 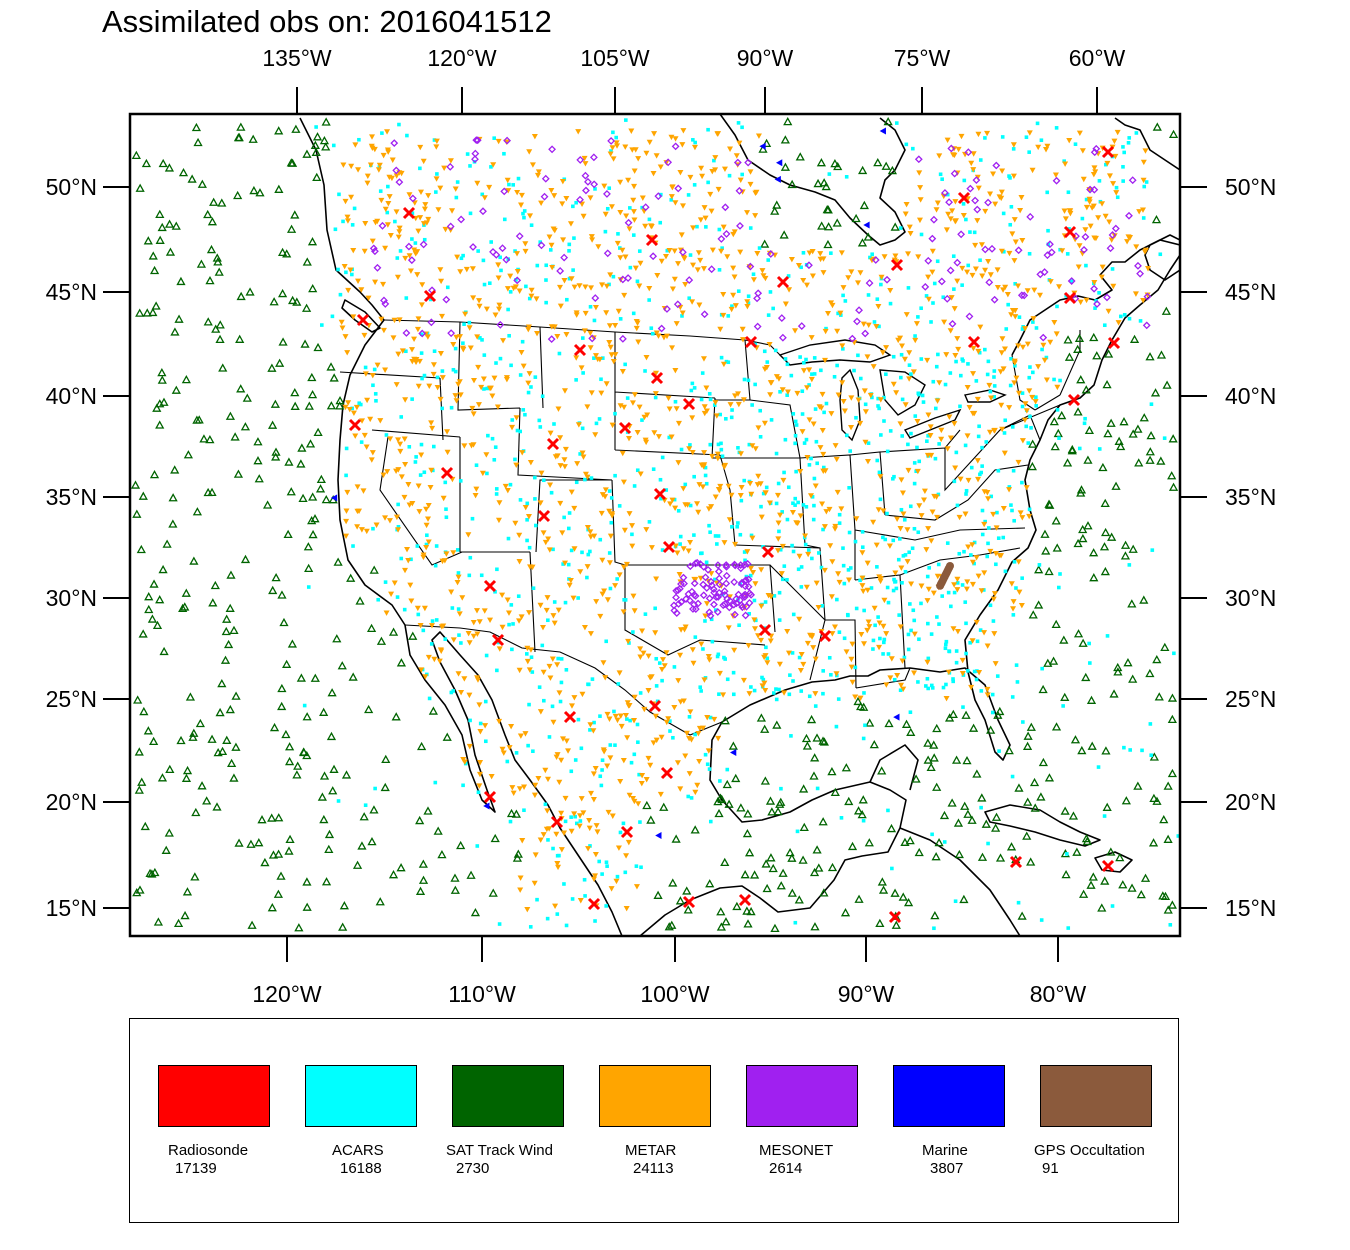 What do you see at coordinates (897, 265) in the screenshot?
I see `radiosonde-marker` at bounding box center [897, 265].